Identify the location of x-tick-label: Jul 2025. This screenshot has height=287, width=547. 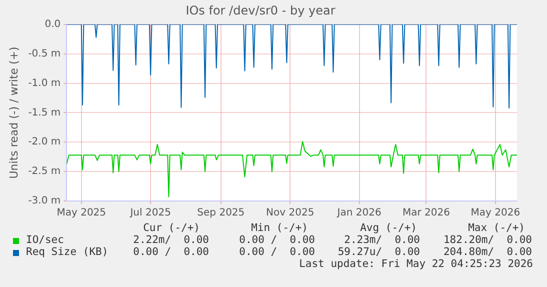
(150, 213).